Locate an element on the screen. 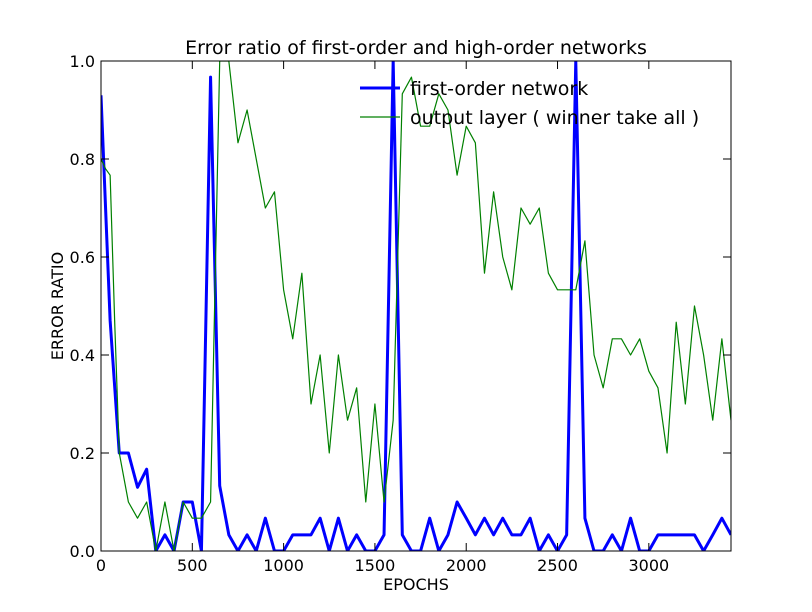  x-tick-label: 1000 is located at coordinates (283, 565).